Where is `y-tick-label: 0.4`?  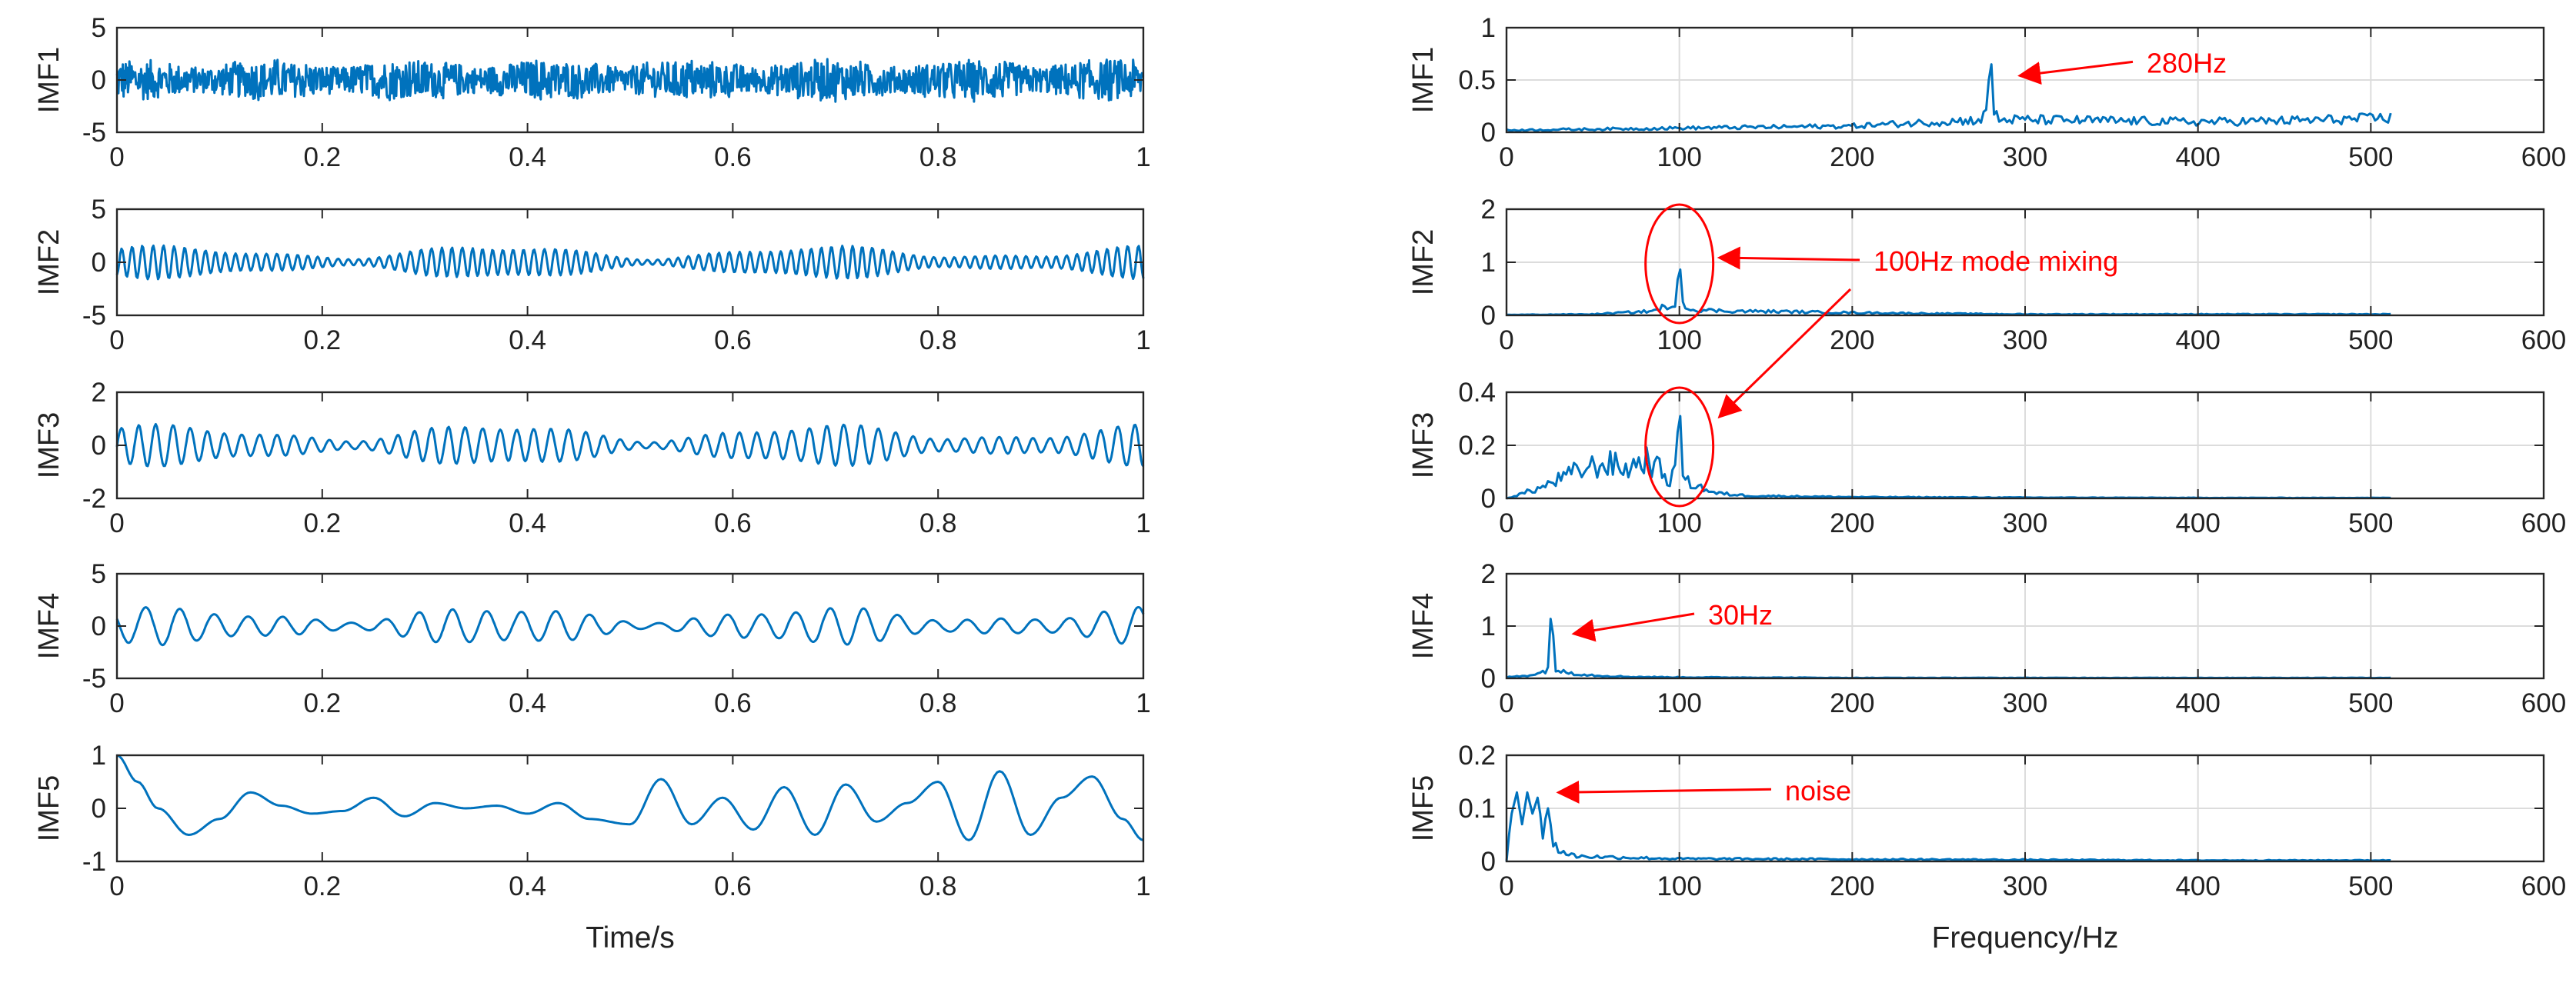 y-tick-label: 0.4 is located at coordinates (1477, 393).